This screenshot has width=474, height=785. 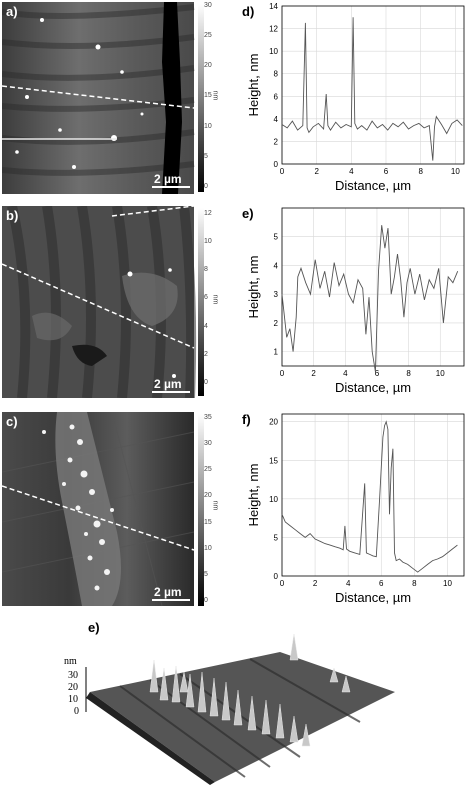 I want to click on y-tick-label: 15, so click(x=273, y=460).